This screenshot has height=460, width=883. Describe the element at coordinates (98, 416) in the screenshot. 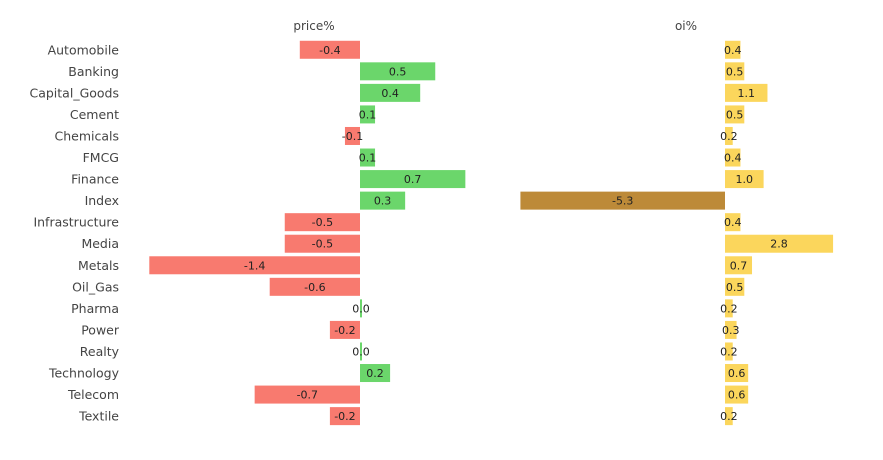

I see `category-label: Textile` at that location.